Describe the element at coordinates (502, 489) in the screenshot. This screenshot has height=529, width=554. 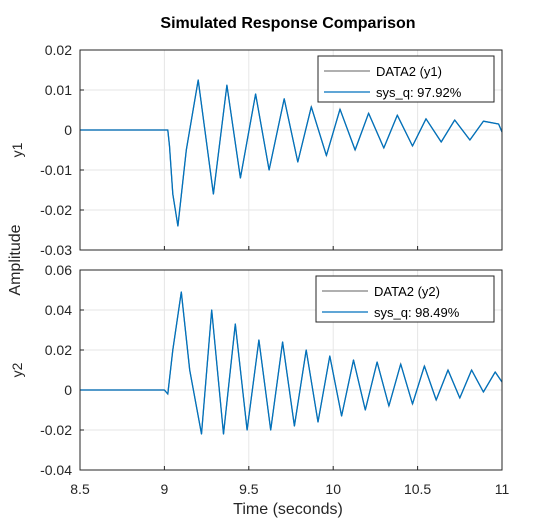
I see `x-tick-label: 11` at that location.